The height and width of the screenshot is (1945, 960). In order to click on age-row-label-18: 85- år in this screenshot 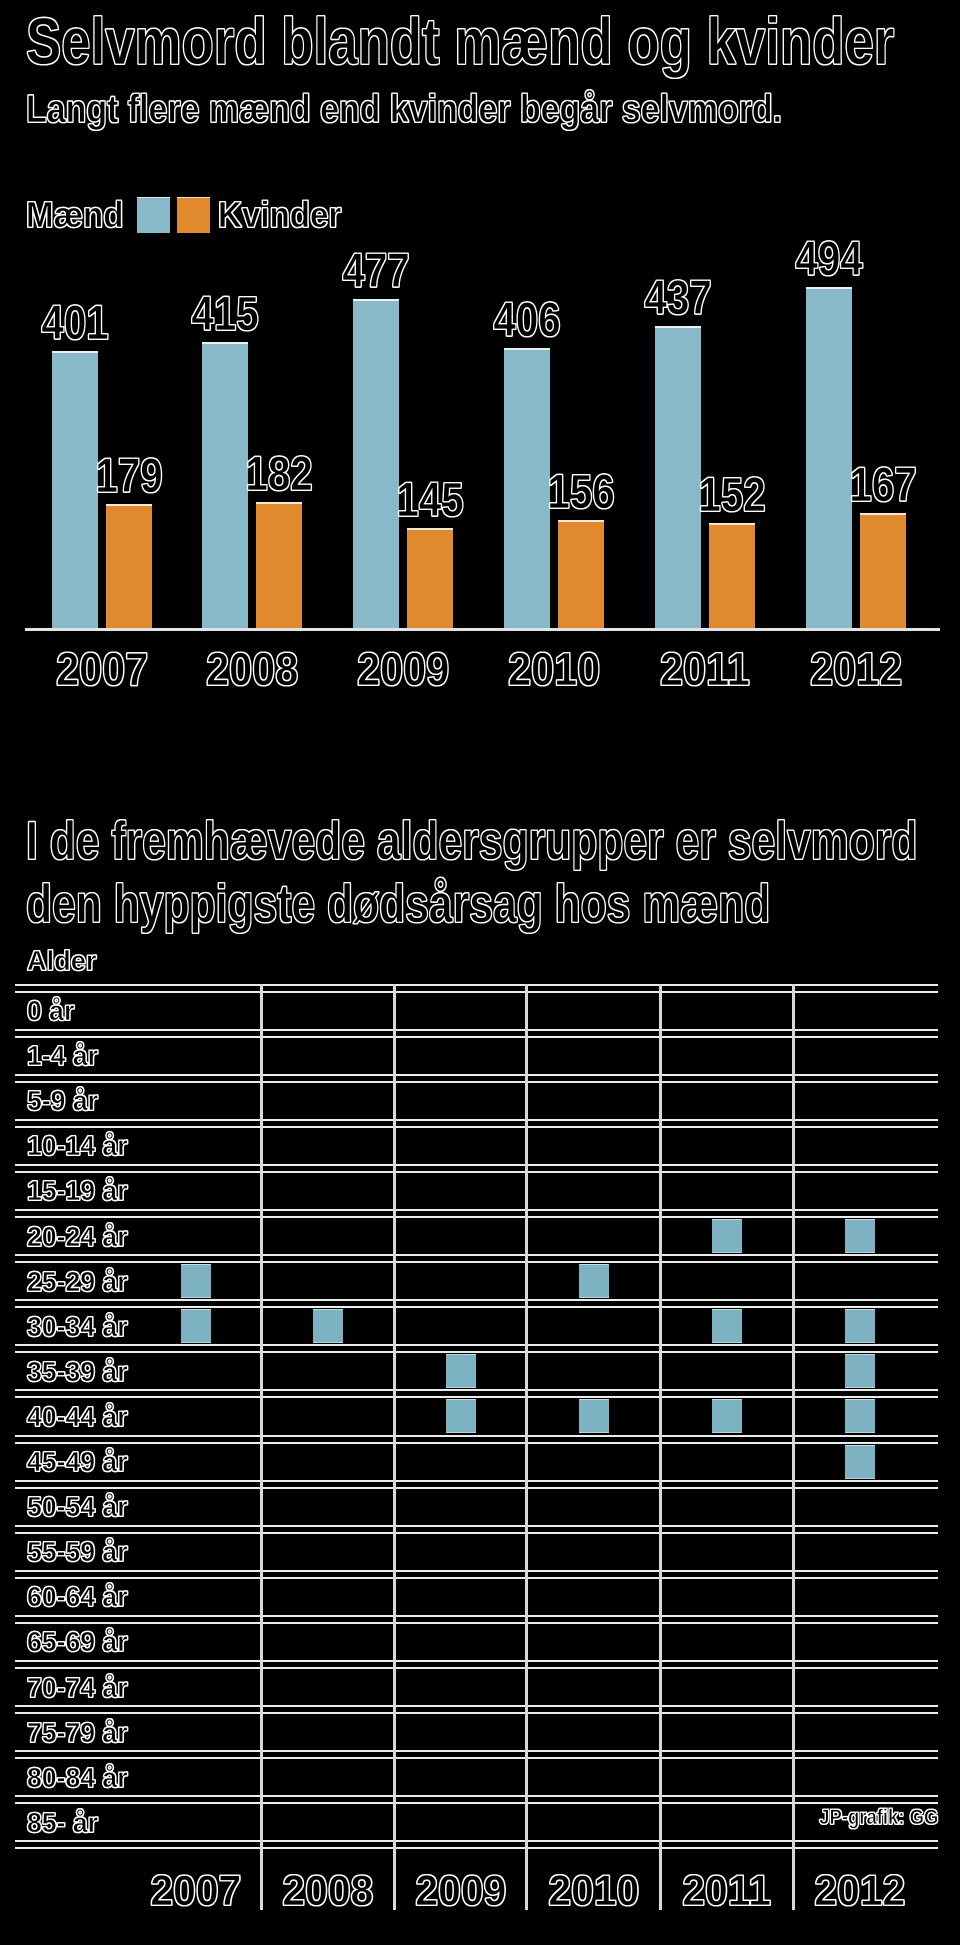, I will do `click(63, 1822)`.